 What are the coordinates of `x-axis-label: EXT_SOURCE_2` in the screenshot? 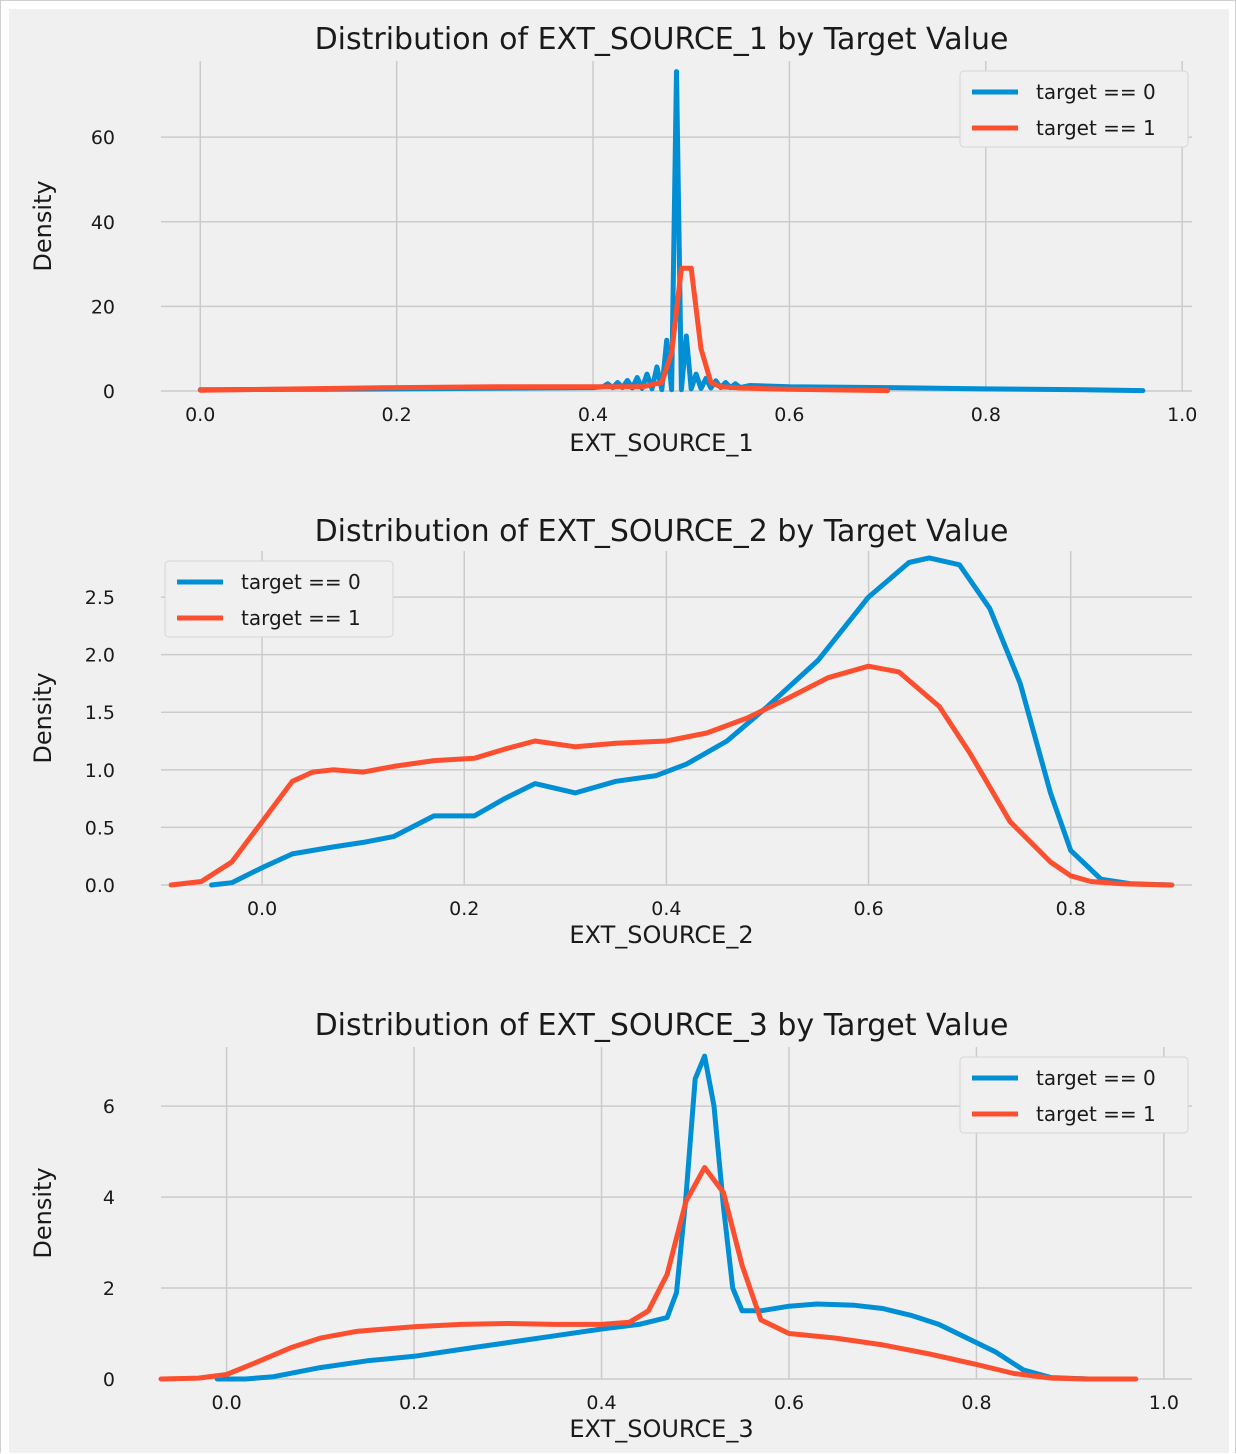 It's located at (661, 935).